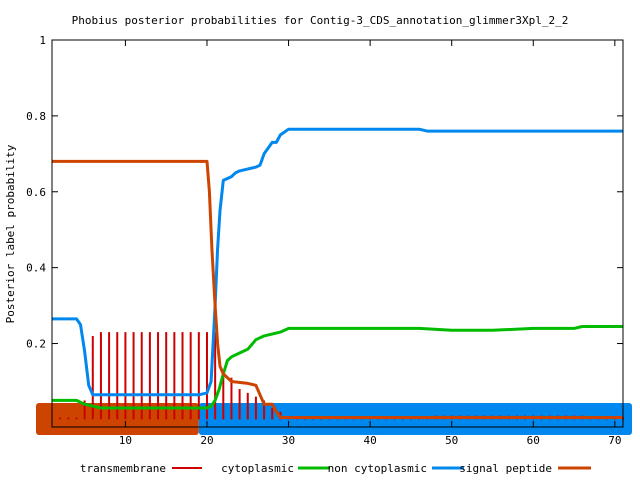 The image size is (640, 480). What do you see at coordinates (370, 440) in the screenshot?
I see `x-tick-label: 40` at bounding box center [370, 440].